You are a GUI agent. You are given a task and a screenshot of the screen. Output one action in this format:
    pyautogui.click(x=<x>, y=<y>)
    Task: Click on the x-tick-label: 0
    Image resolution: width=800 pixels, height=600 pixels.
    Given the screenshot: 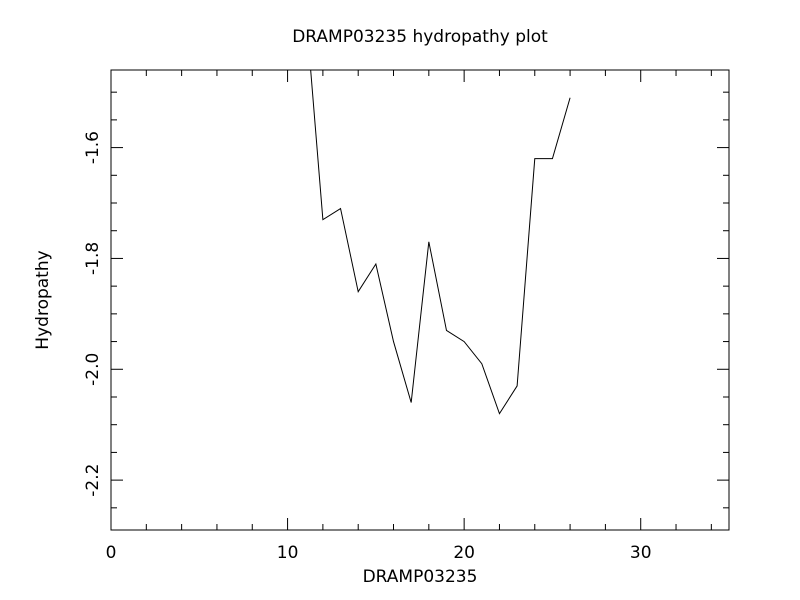 What is the action you would take?
    pyautogui.click(x=111, y=553)
    